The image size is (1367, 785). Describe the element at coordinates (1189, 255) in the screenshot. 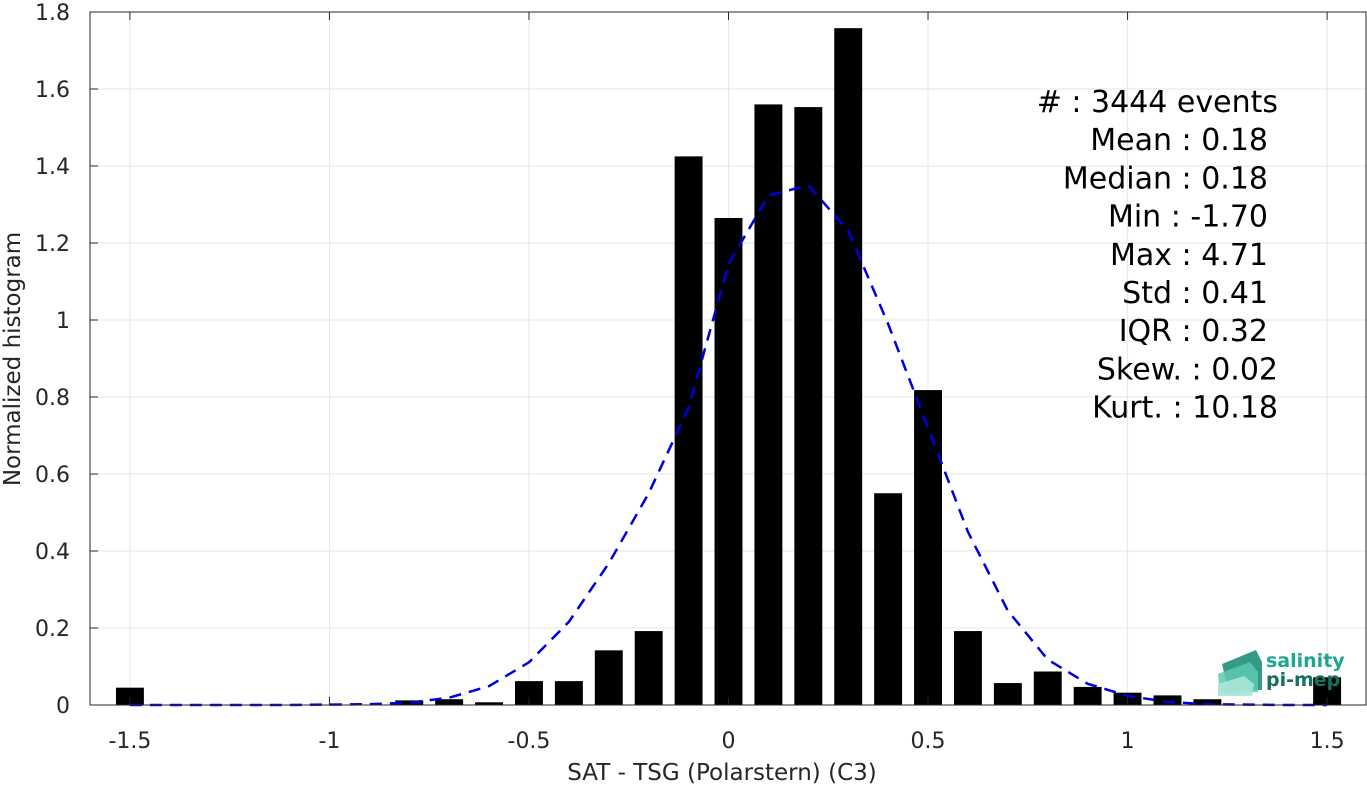

I see `statistics-line: Max : 4.71` at that location.